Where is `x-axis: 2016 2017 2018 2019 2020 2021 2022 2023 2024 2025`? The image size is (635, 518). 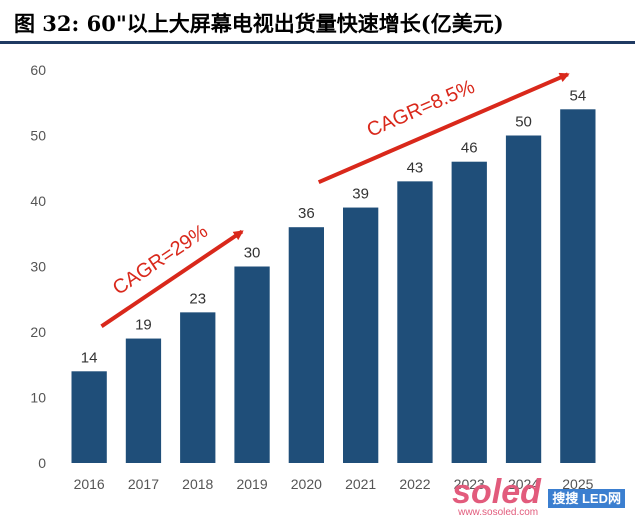 x-axis: 2016 2017 2018 2019 2020 2021 2022 2023 2024 2025 is located at coordinates (334, 484).